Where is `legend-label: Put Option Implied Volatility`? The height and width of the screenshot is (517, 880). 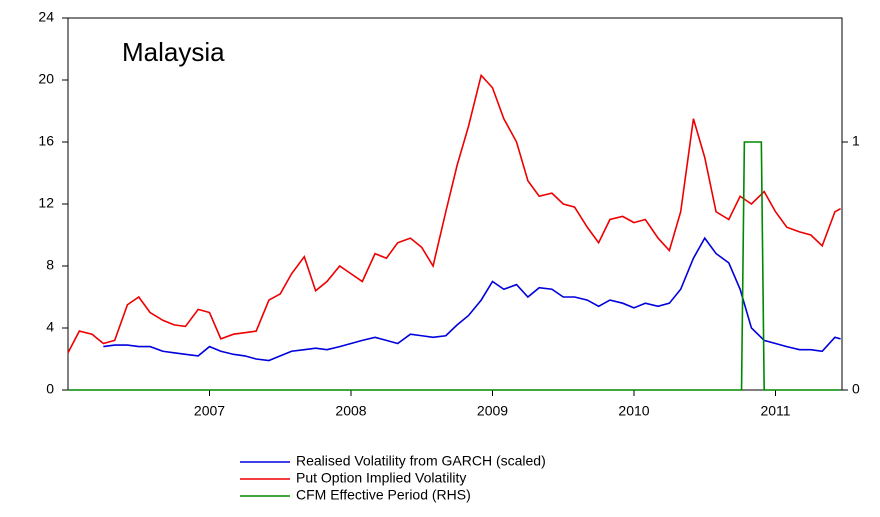
legend-label: Put Option Implied Volatility is located at coordinates (381, 478).